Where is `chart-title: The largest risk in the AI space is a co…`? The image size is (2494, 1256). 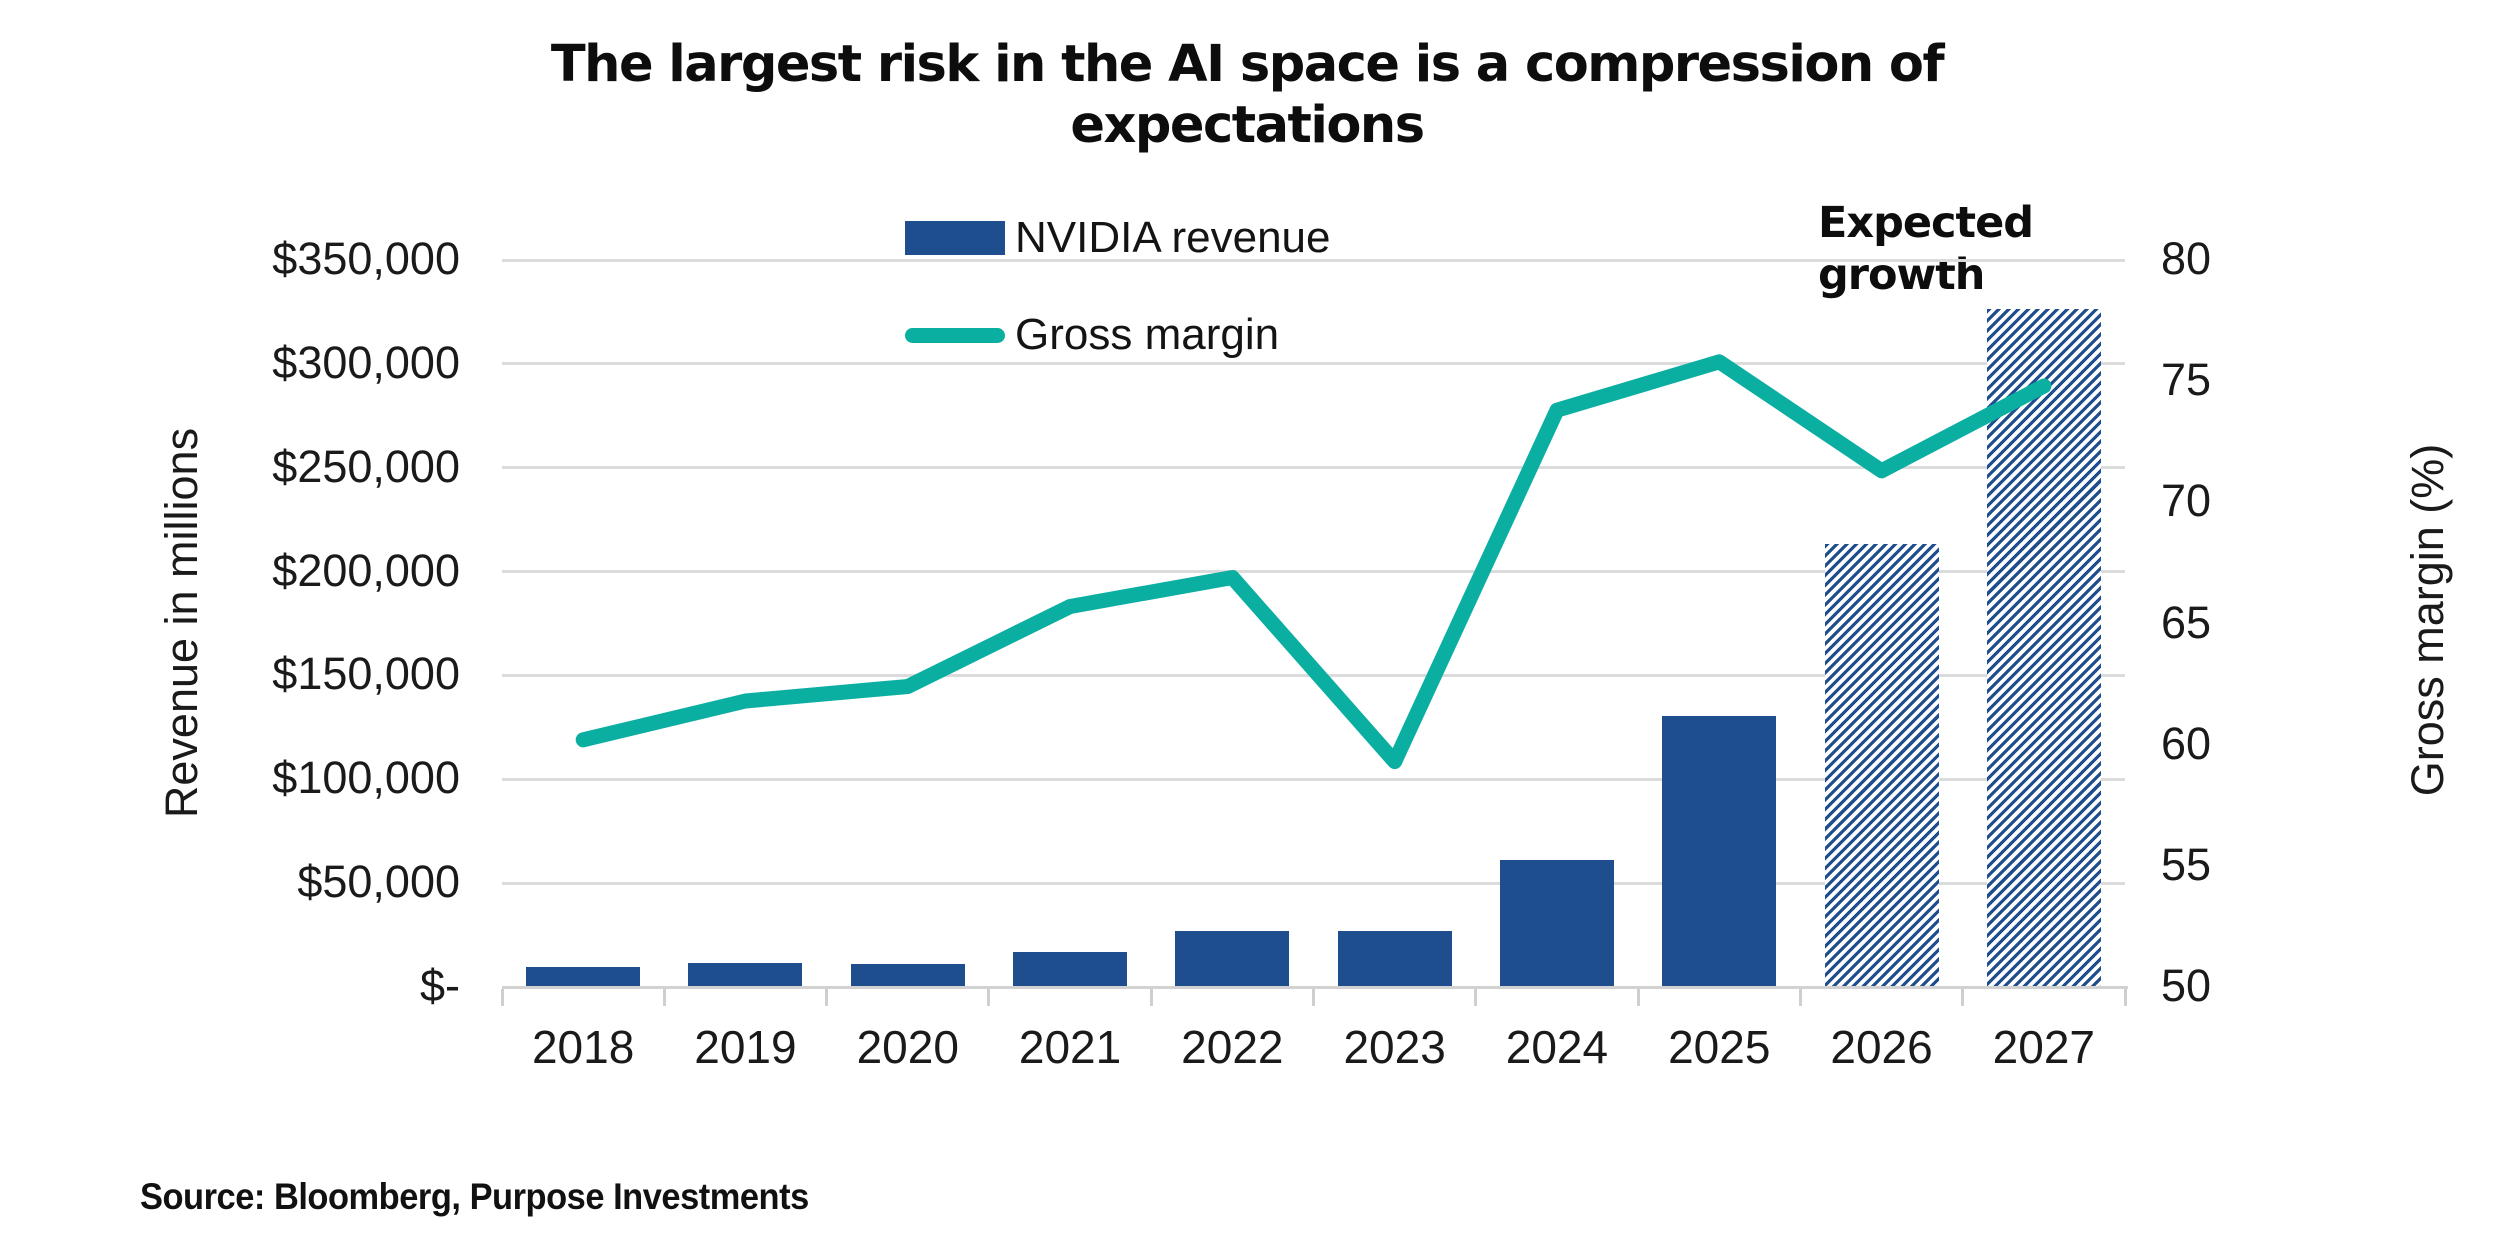 chart-title: The largest risk in the AI space is a co… is located at coordinates (1247, 95).